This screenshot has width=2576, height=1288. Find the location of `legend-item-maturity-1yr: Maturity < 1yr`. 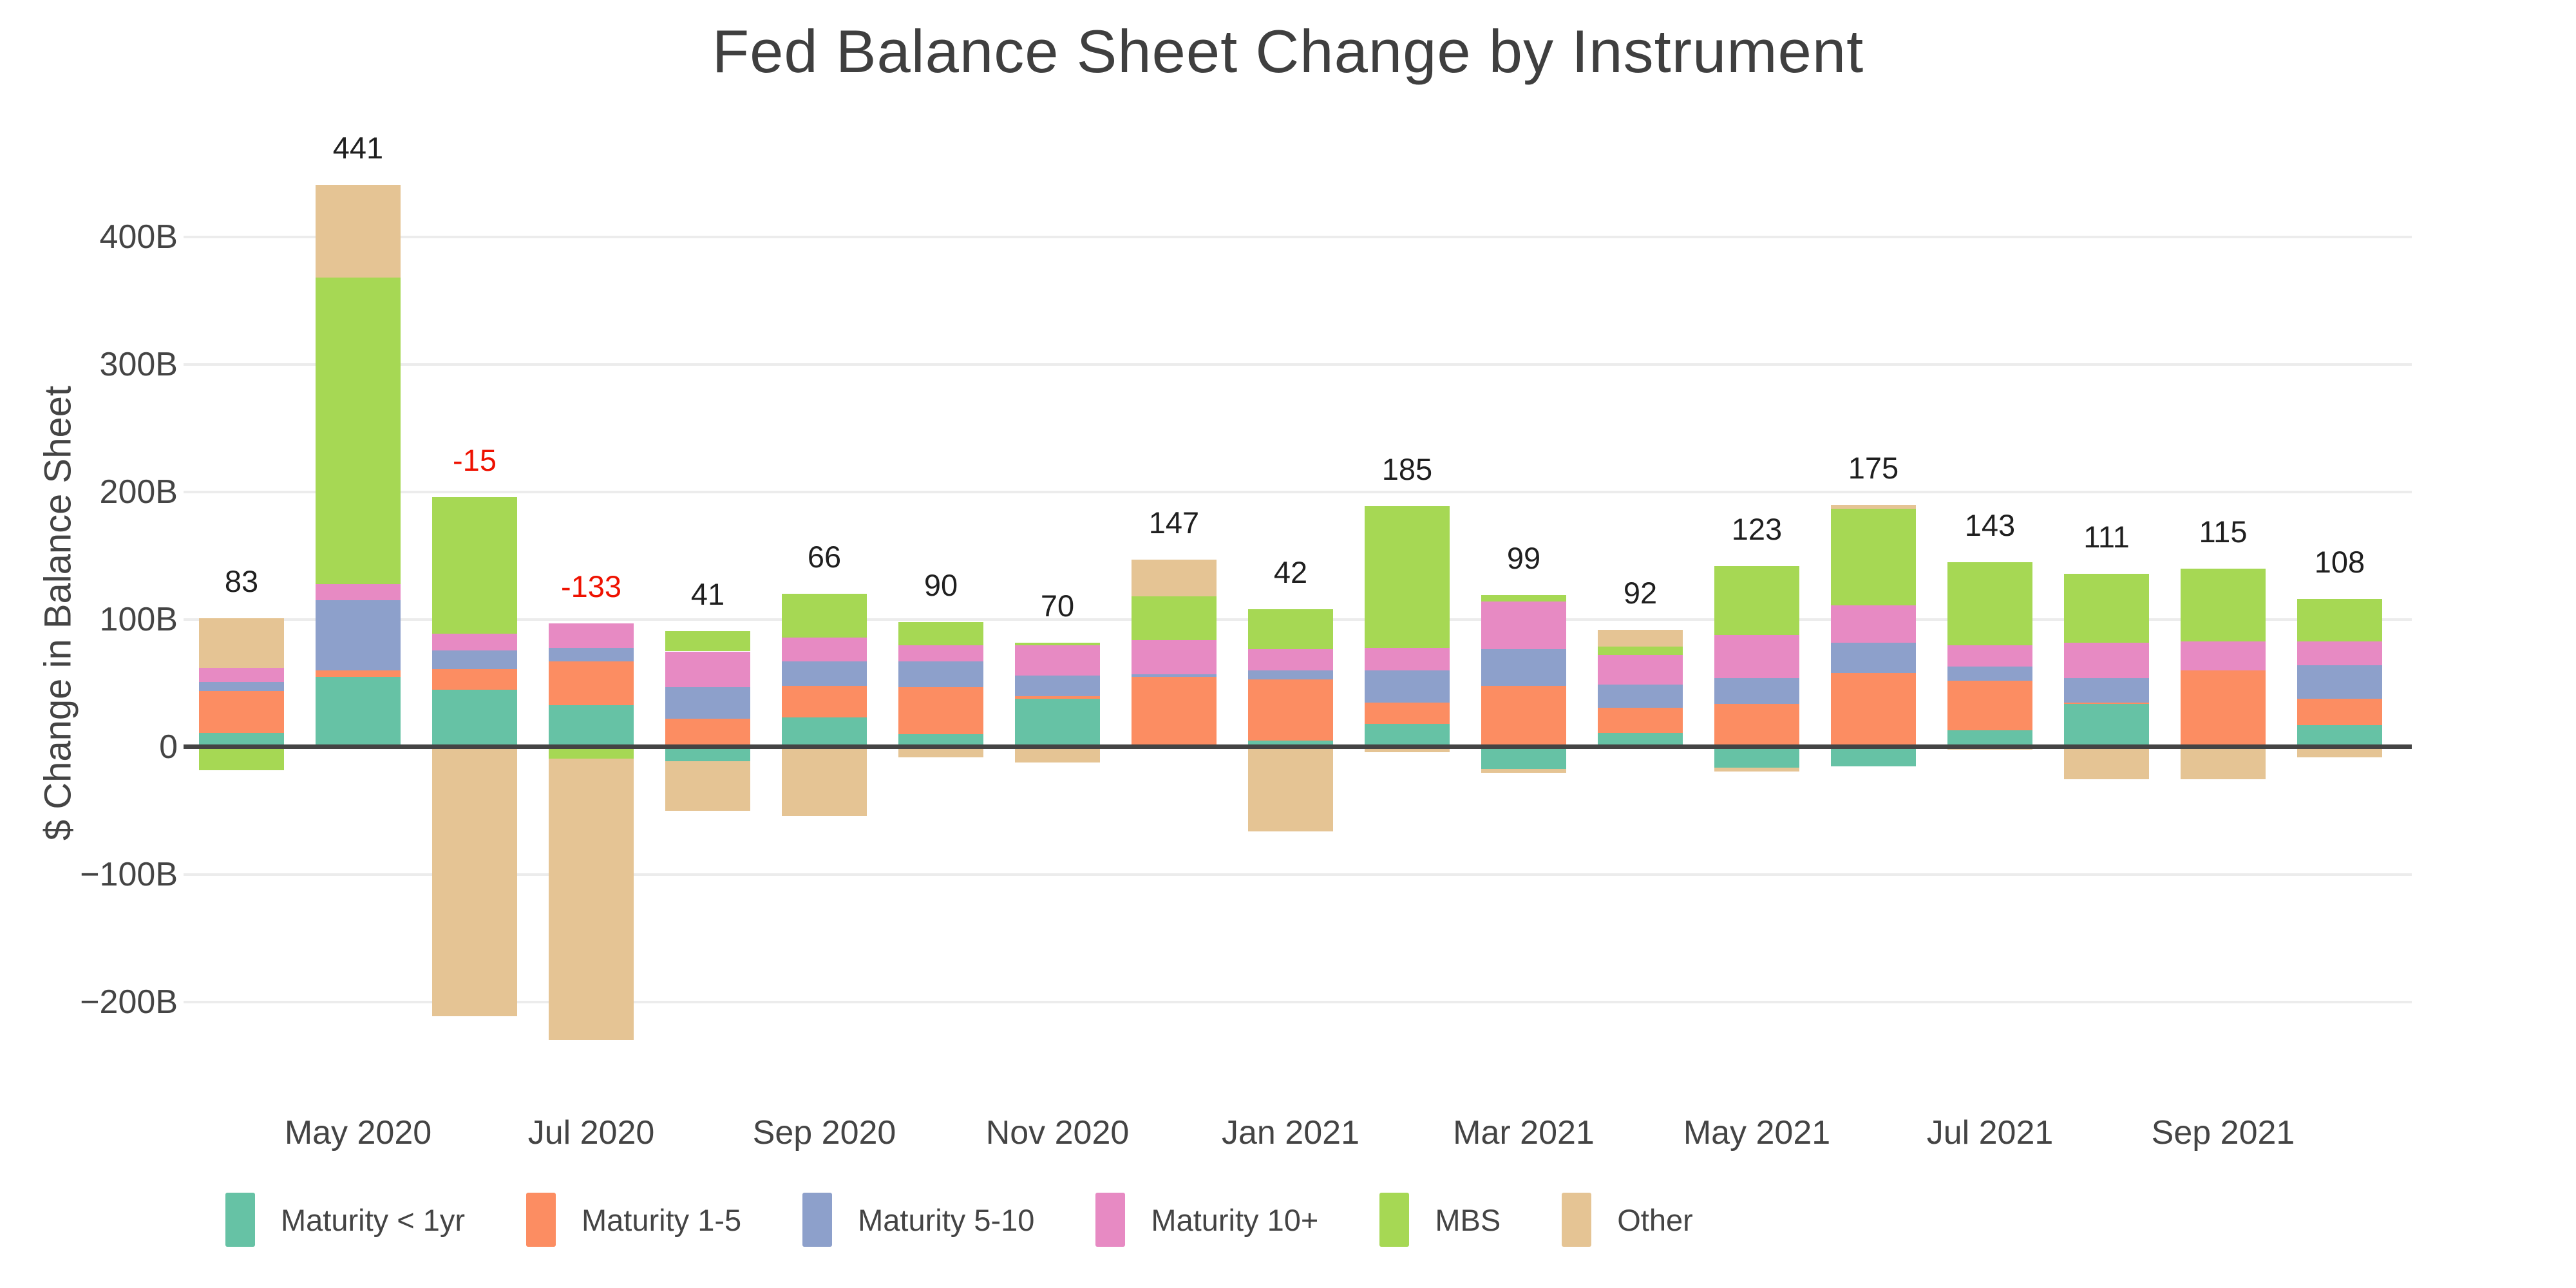

legend-item-maturity-1yr: Maturity < 1yr is located at coordinates (345, 1220).